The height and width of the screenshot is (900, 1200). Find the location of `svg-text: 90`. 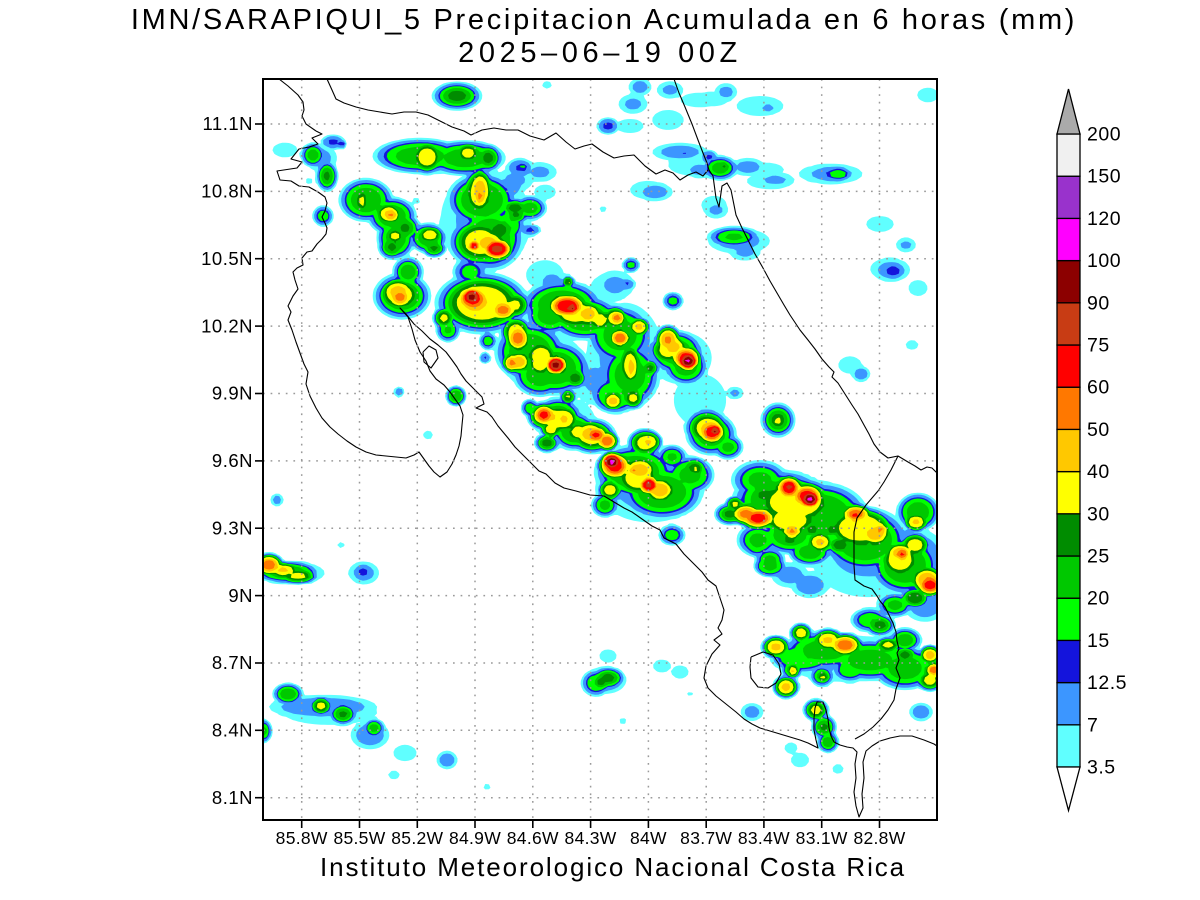

svg-text: 90 is located at coordinates (1098, 303).